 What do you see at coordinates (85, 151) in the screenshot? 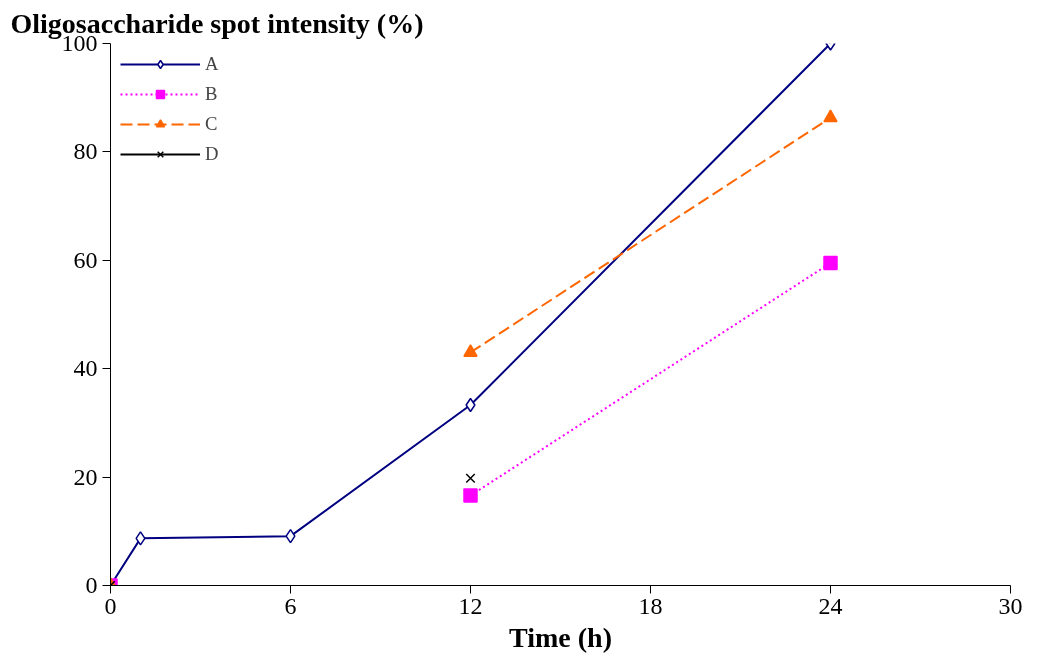
I see `y-tick-label: 80` at bounding box center [85, 151].